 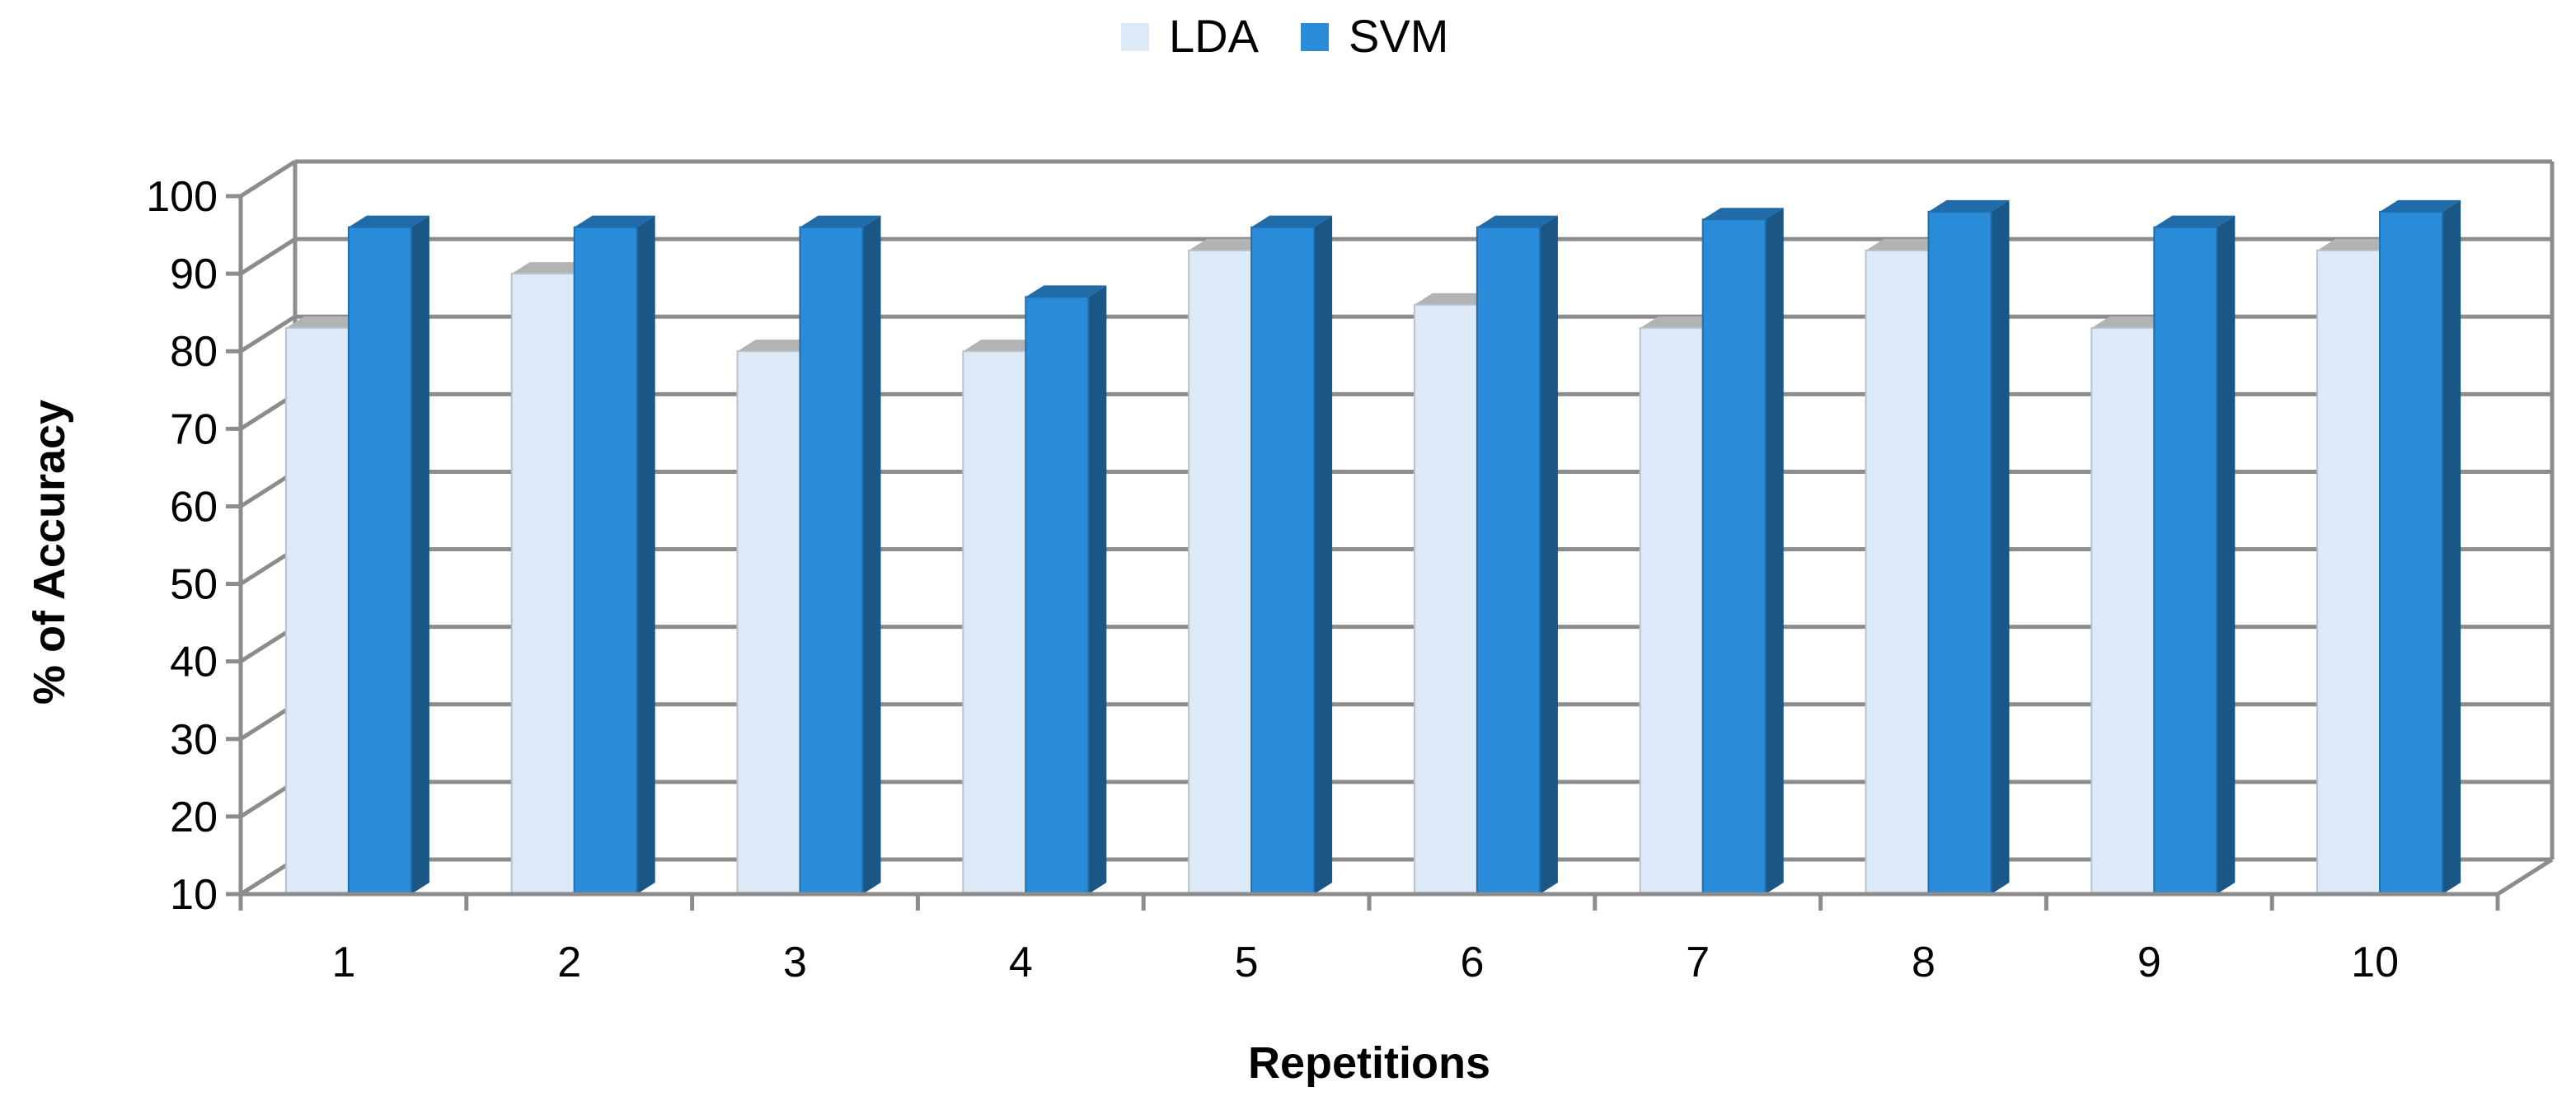 I want to click on legend: LDA SVM, so click(x=1284, y=36).